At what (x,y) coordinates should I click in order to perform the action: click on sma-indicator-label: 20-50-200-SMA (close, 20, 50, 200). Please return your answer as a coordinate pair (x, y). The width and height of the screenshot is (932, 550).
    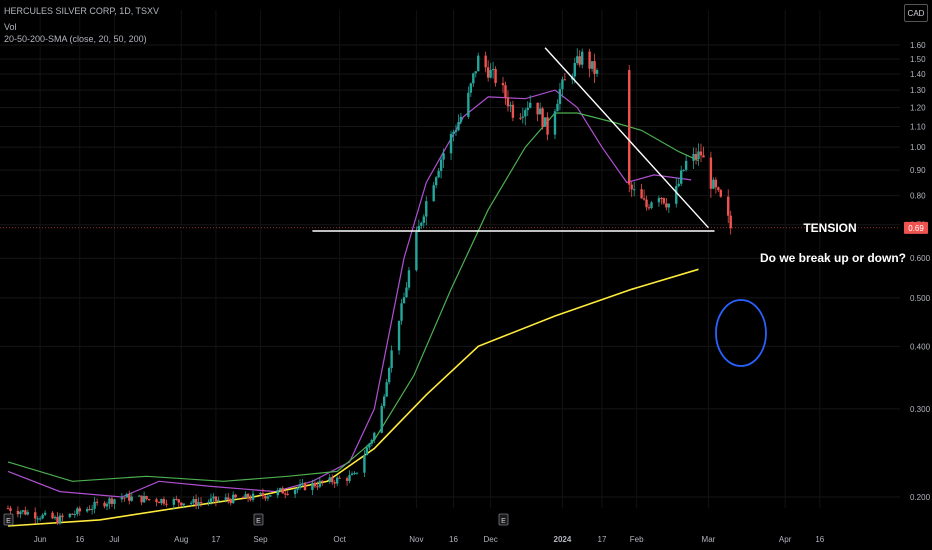
    Looking at the image, I should click on (75, 39).